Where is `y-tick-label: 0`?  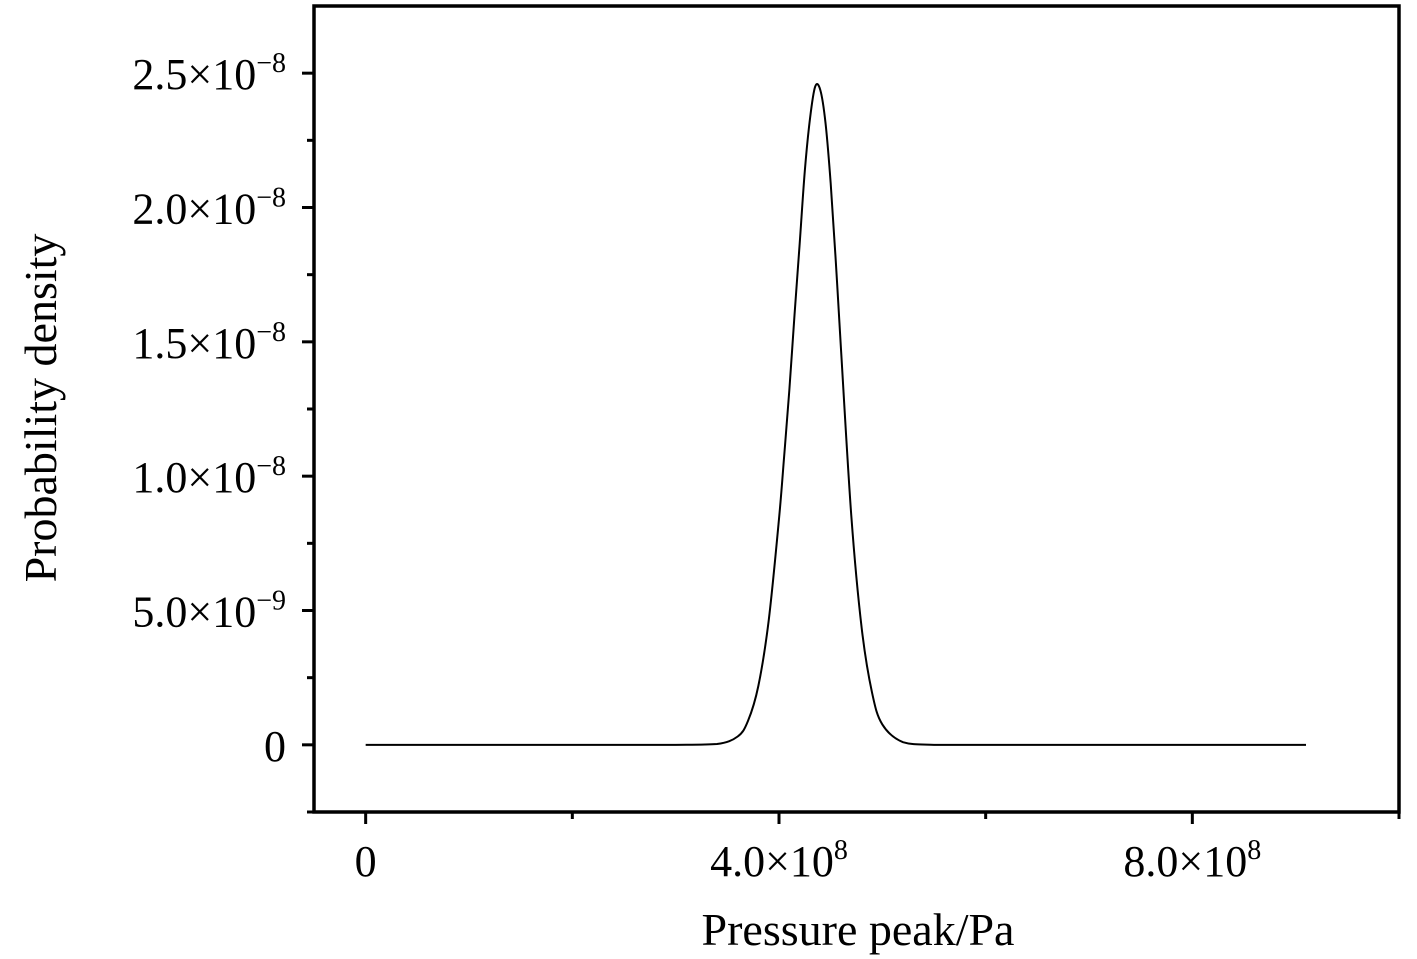
y-tick-label: 0 is located at coordinates (275, 746).